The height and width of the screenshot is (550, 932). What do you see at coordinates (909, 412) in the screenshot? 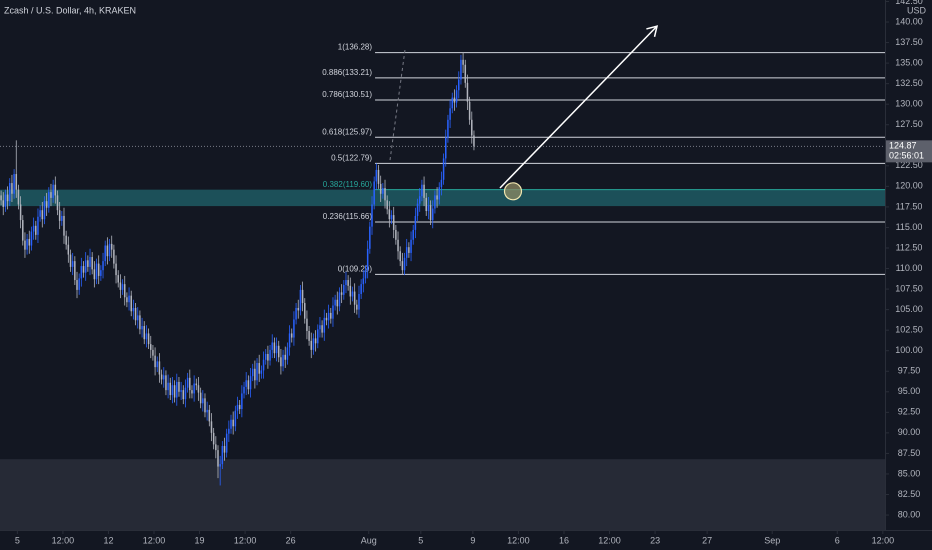
I see `y-tick-label: 92.50` at bounding box center [909, 412].